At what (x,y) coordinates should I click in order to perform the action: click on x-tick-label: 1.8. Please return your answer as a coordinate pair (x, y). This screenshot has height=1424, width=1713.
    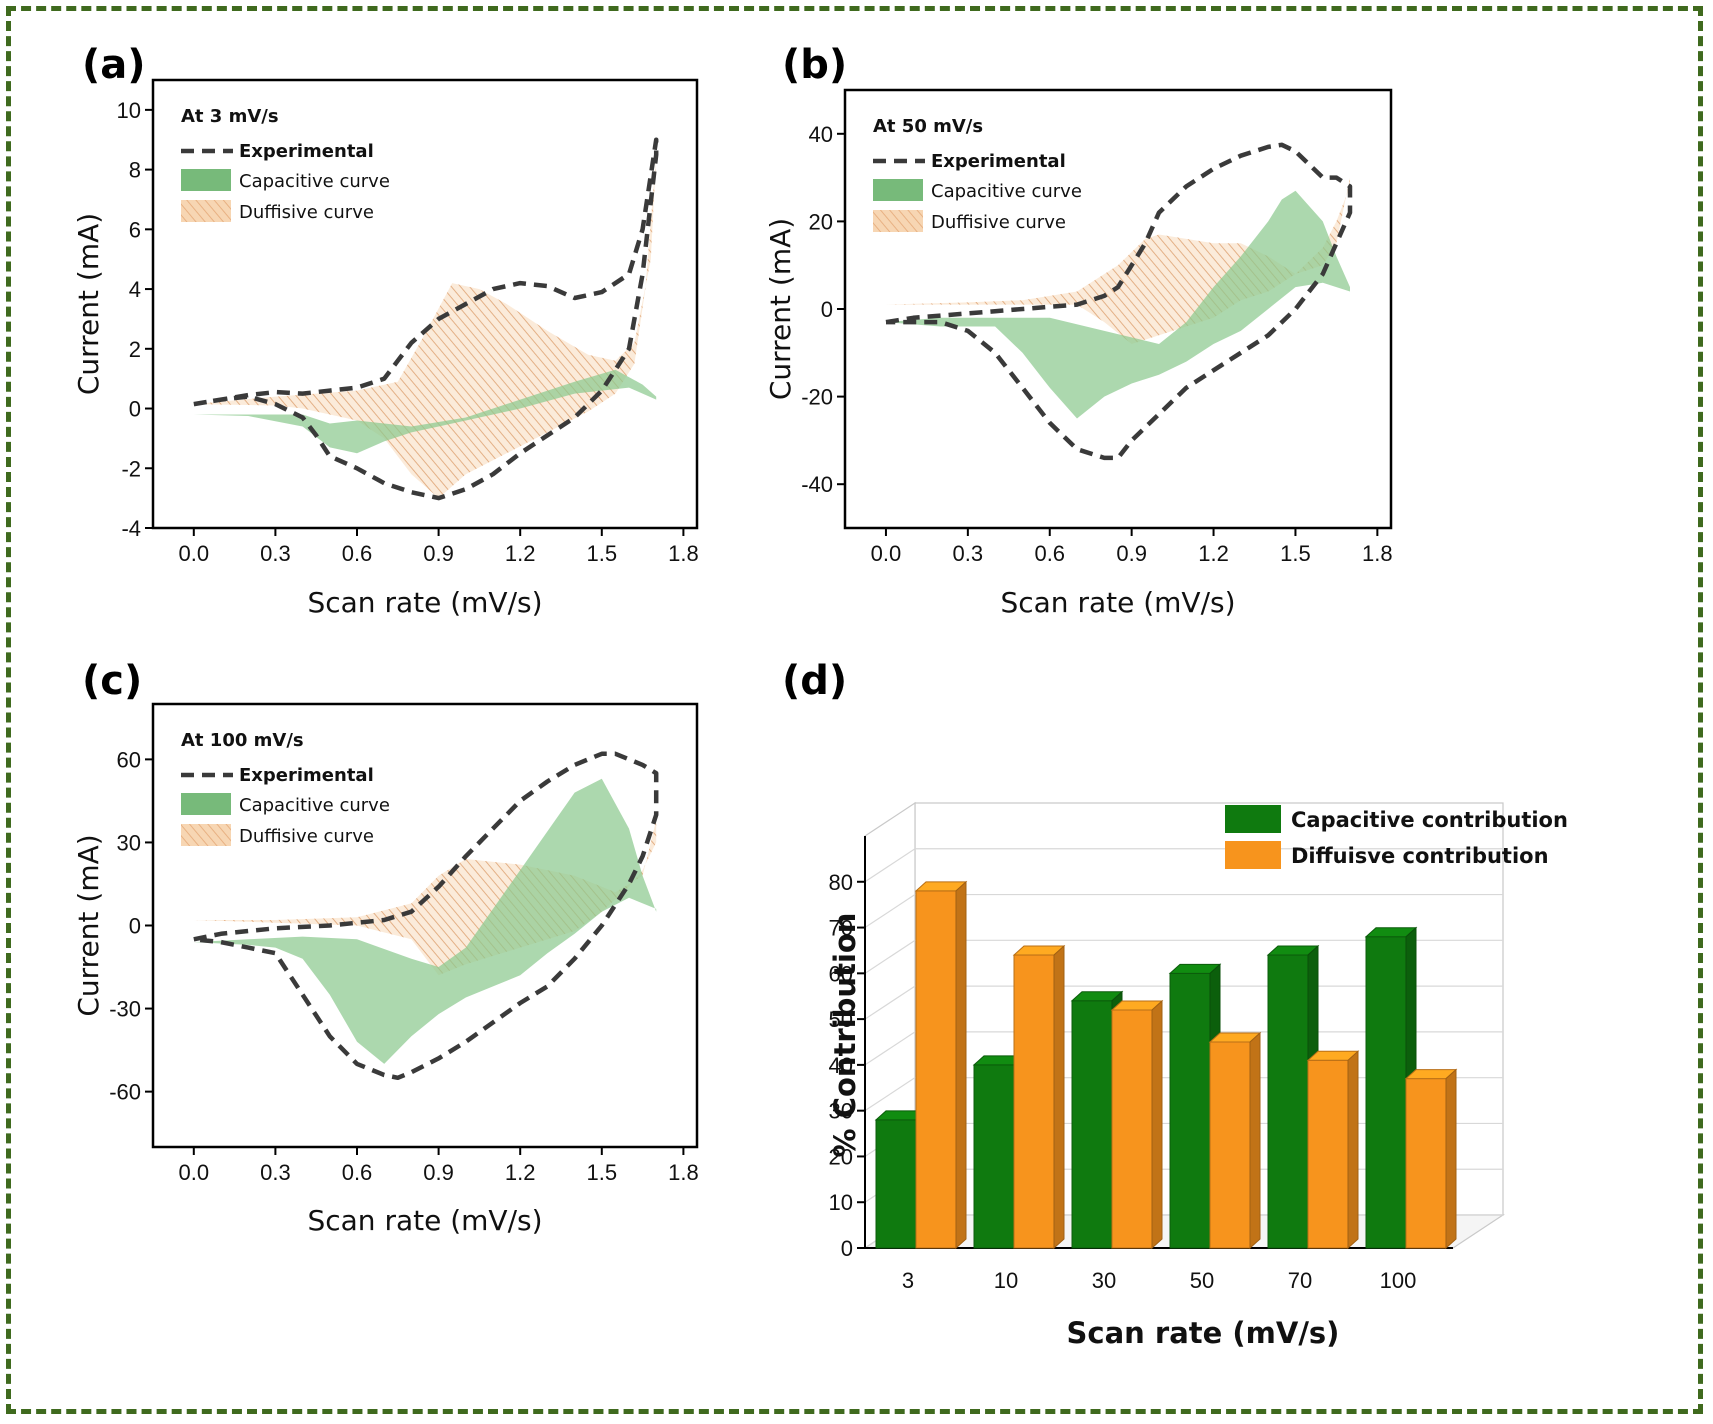
    Looking at the image, I should click on (683, 1172).